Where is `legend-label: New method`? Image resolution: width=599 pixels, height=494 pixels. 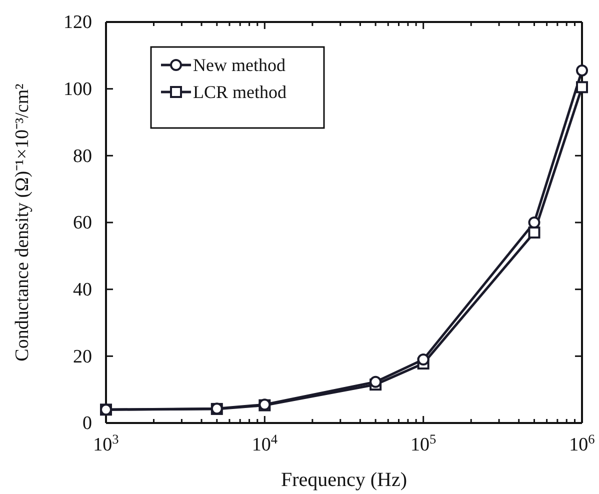 legend-label: New method is located at coordinates (239, 65).